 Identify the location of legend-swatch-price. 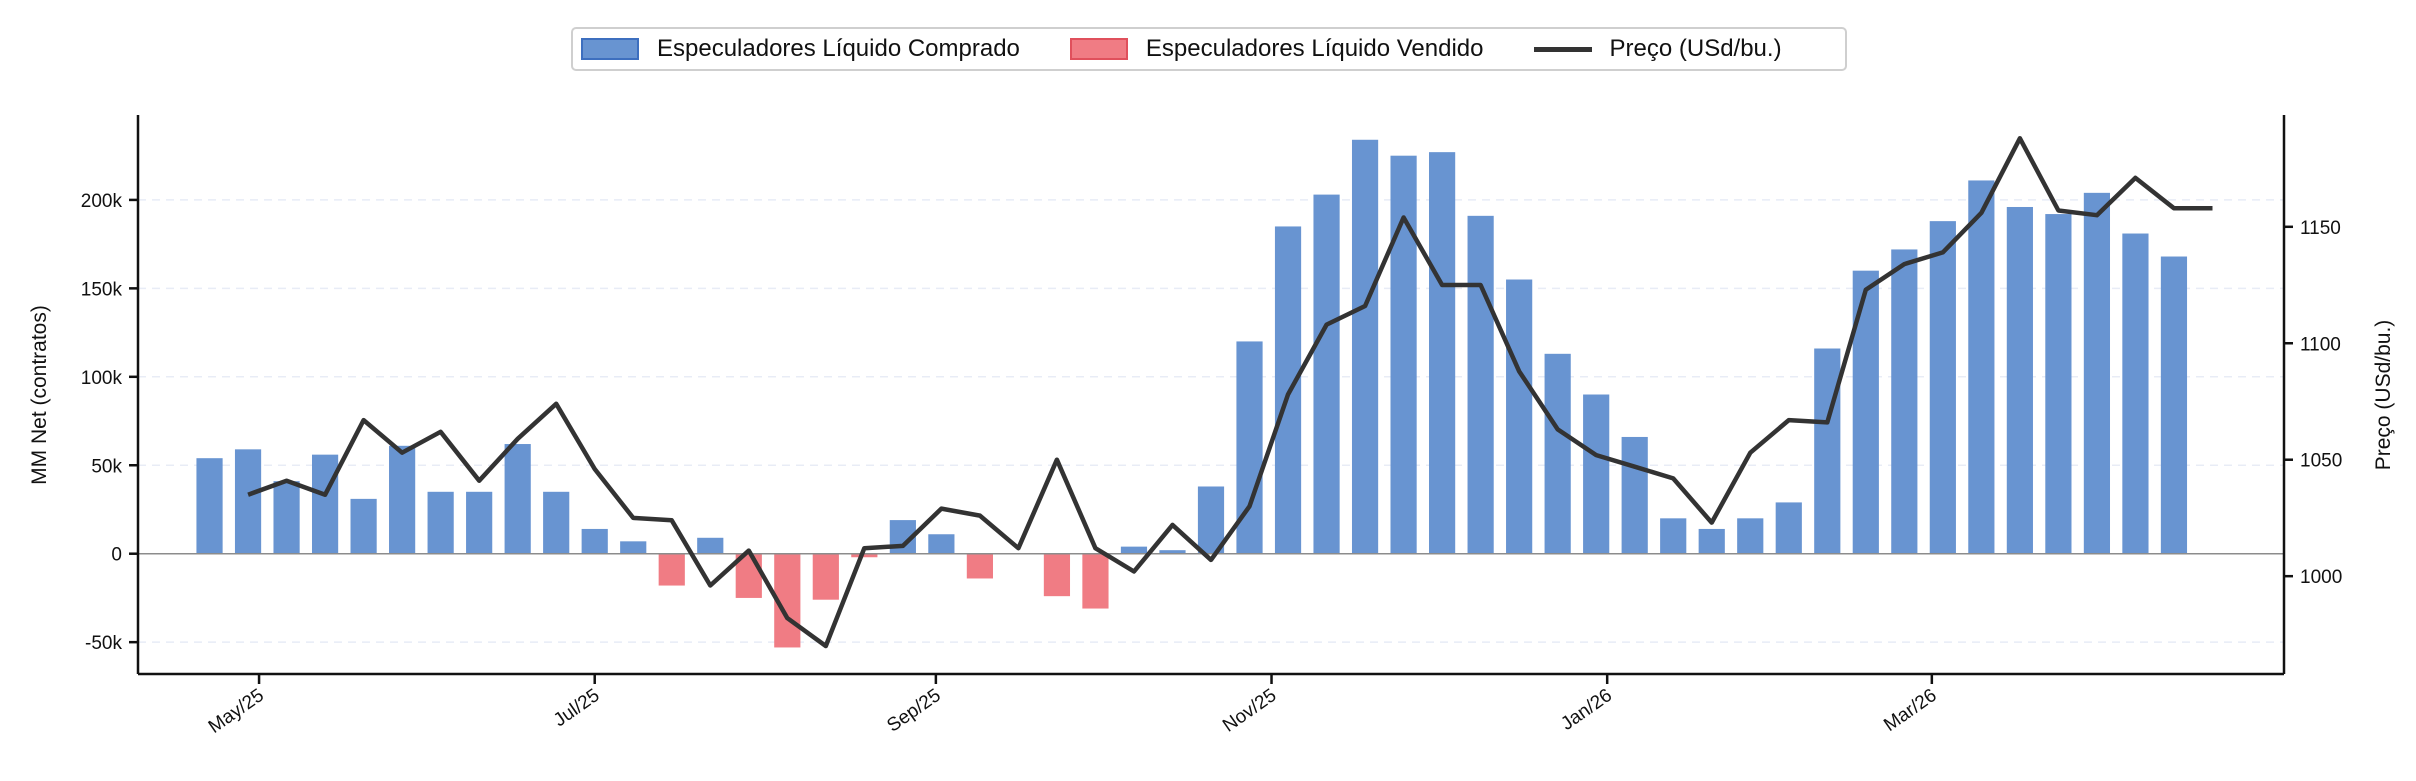
(1562, 49).